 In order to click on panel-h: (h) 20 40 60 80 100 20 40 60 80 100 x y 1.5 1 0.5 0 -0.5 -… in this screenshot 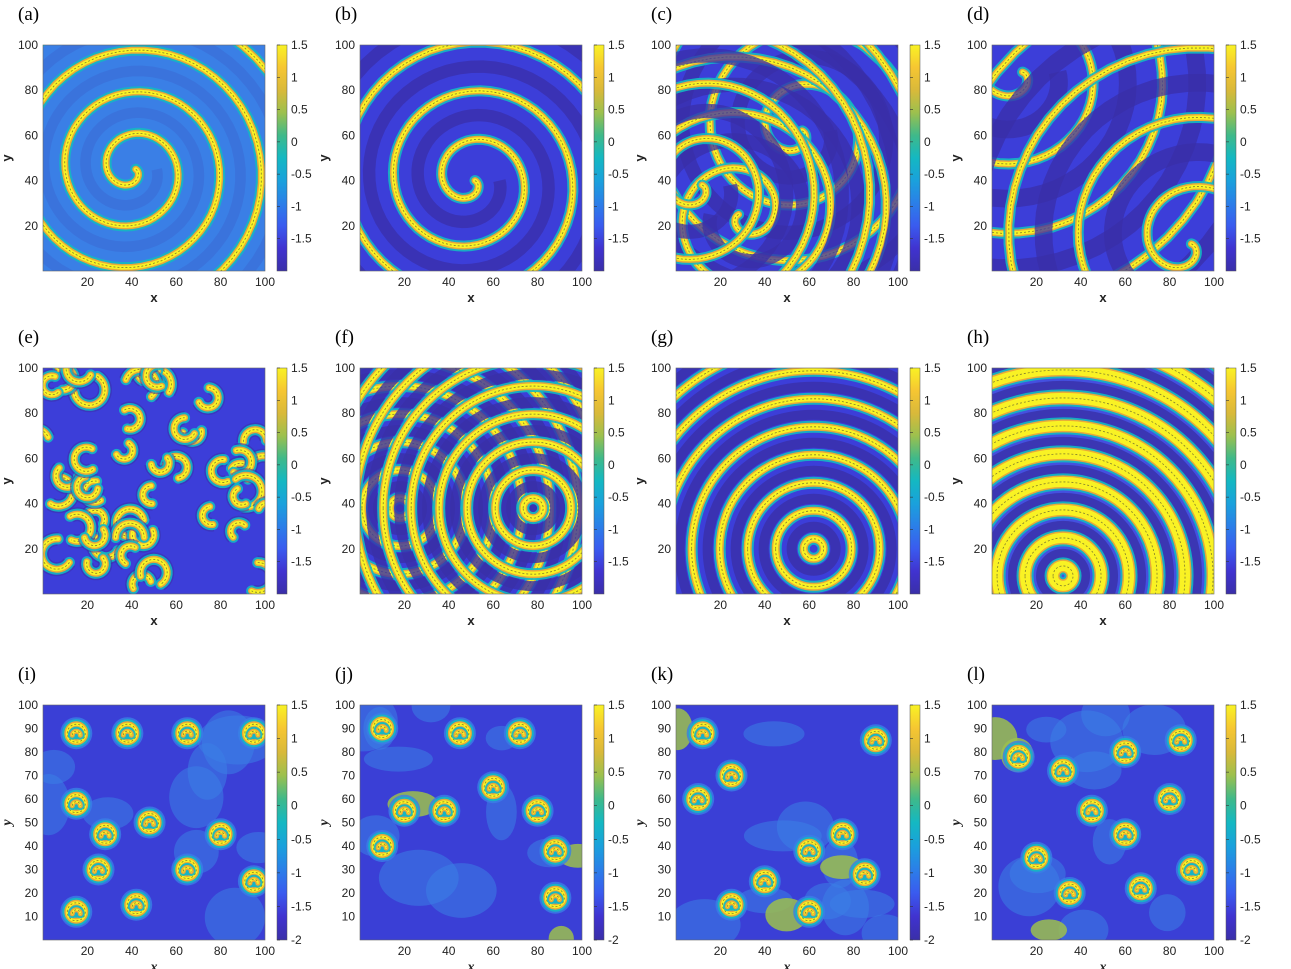, I will do `click(1104, 477)`.